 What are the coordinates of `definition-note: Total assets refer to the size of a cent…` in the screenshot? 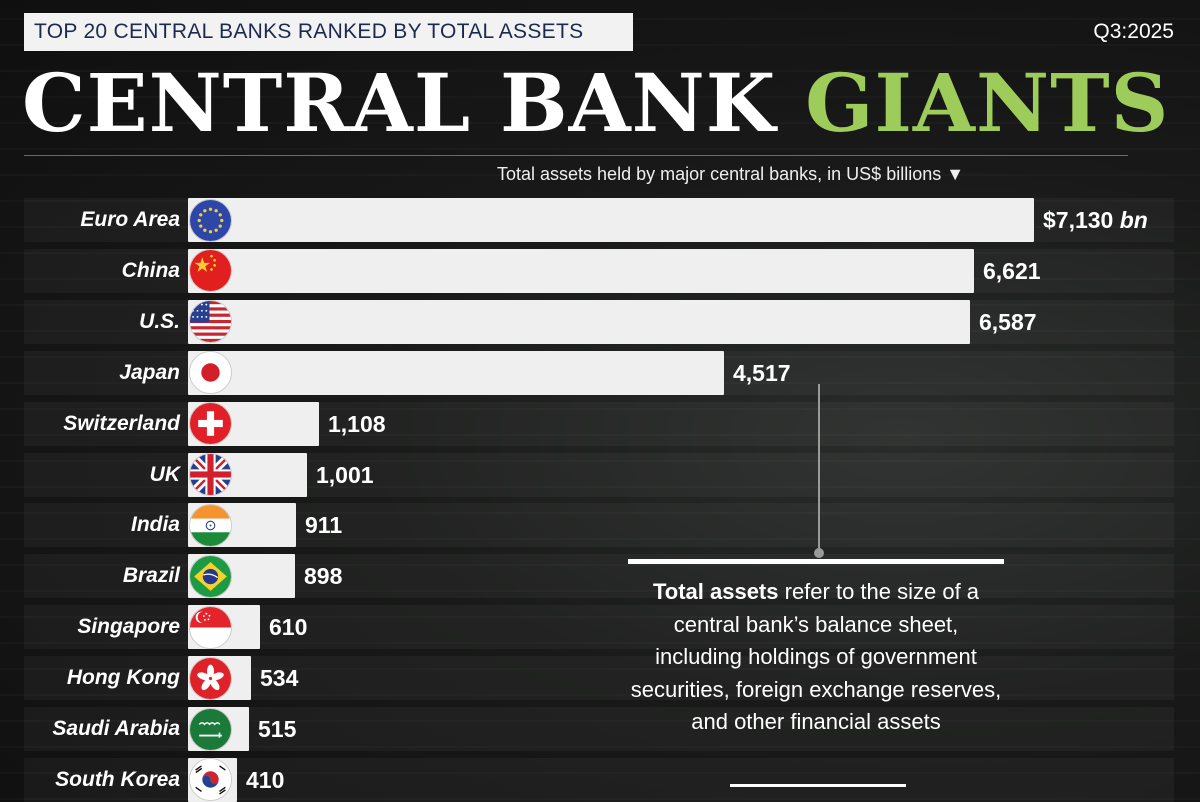 It's located at (816, 657).